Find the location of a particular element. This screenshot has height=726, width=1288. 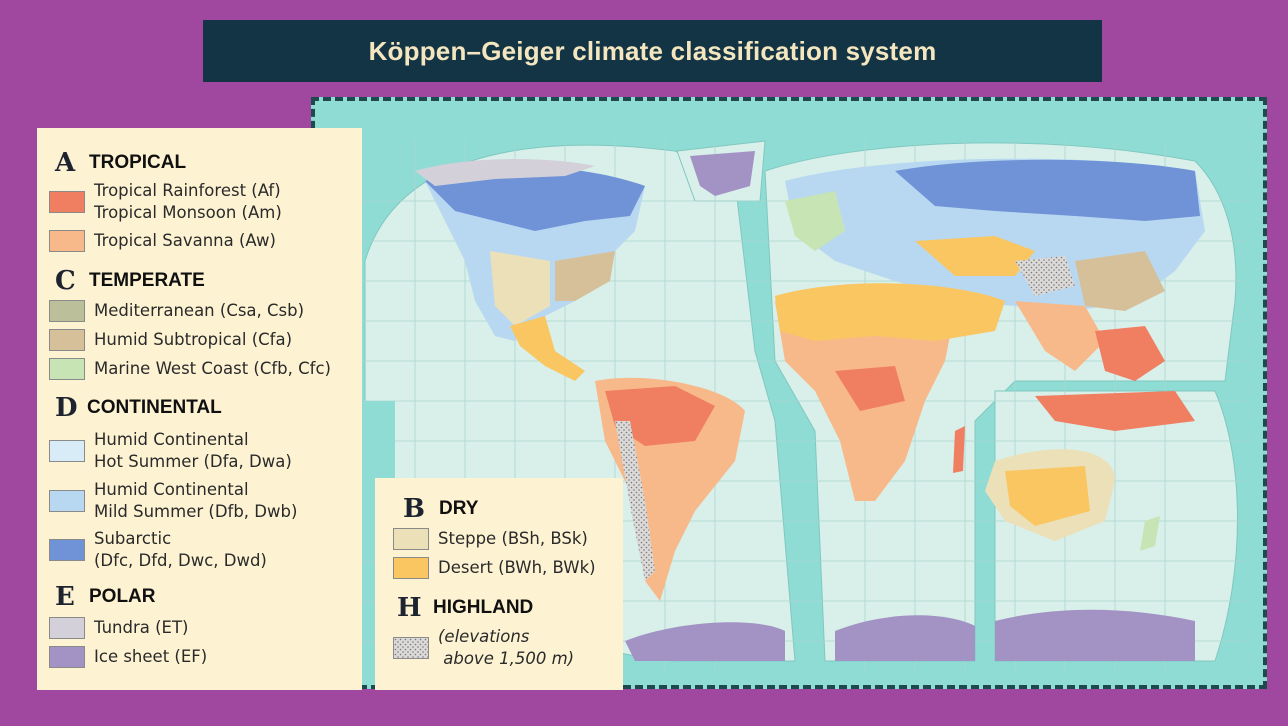

section-letter: B is located at coordinates (414, 509).